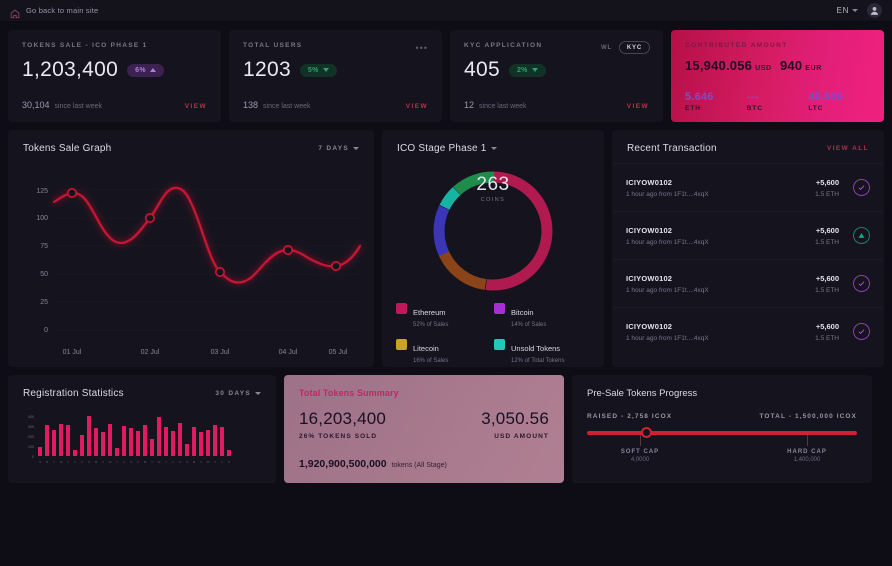 This screenshot has height=566, width=892. What do you see at coordinates (791, 65) in the screenshot?
I see `contributed-eur-value: 940` at bounding box center [791, 65].